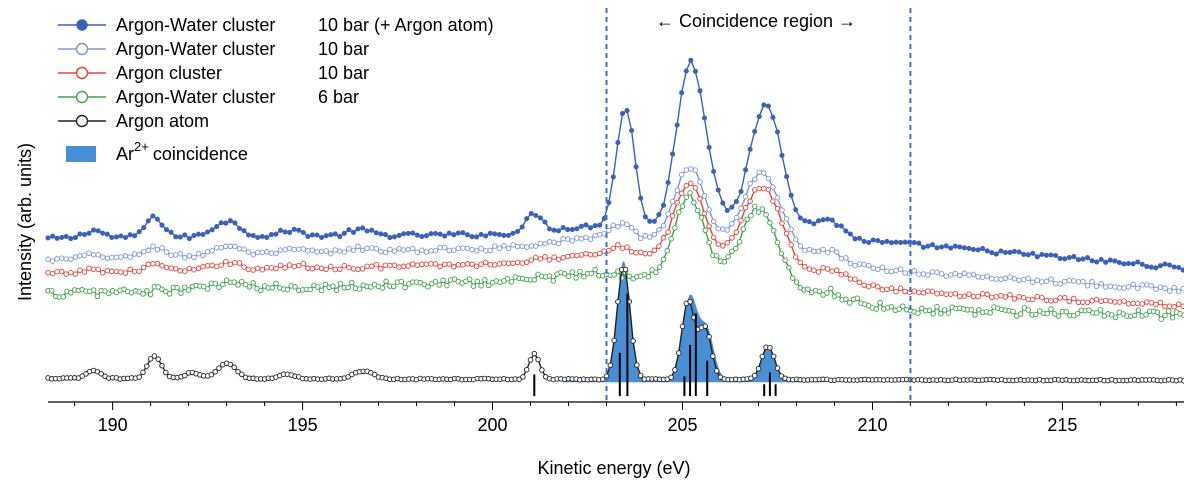 This screenshot has width=1184, height=481. What do you see at coordinates (343, 73) in the screenshot?
I see `legend-pressure: 10 bar` at bounding box center [343, 73].